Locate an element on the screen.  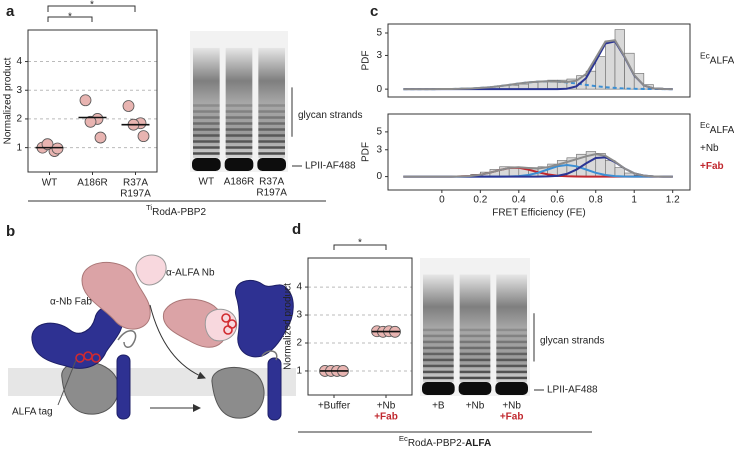
callout-line is located at coordinates (67, 382).